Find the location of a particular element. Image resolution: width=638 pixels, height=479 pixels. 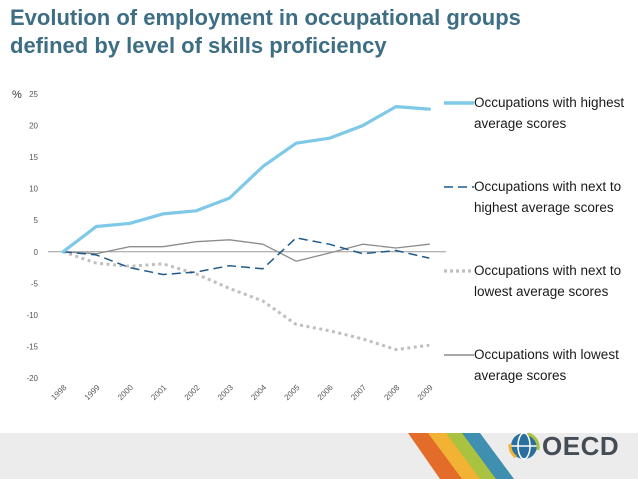

y-tick-label: 15 is located at coordinates (33, 157).